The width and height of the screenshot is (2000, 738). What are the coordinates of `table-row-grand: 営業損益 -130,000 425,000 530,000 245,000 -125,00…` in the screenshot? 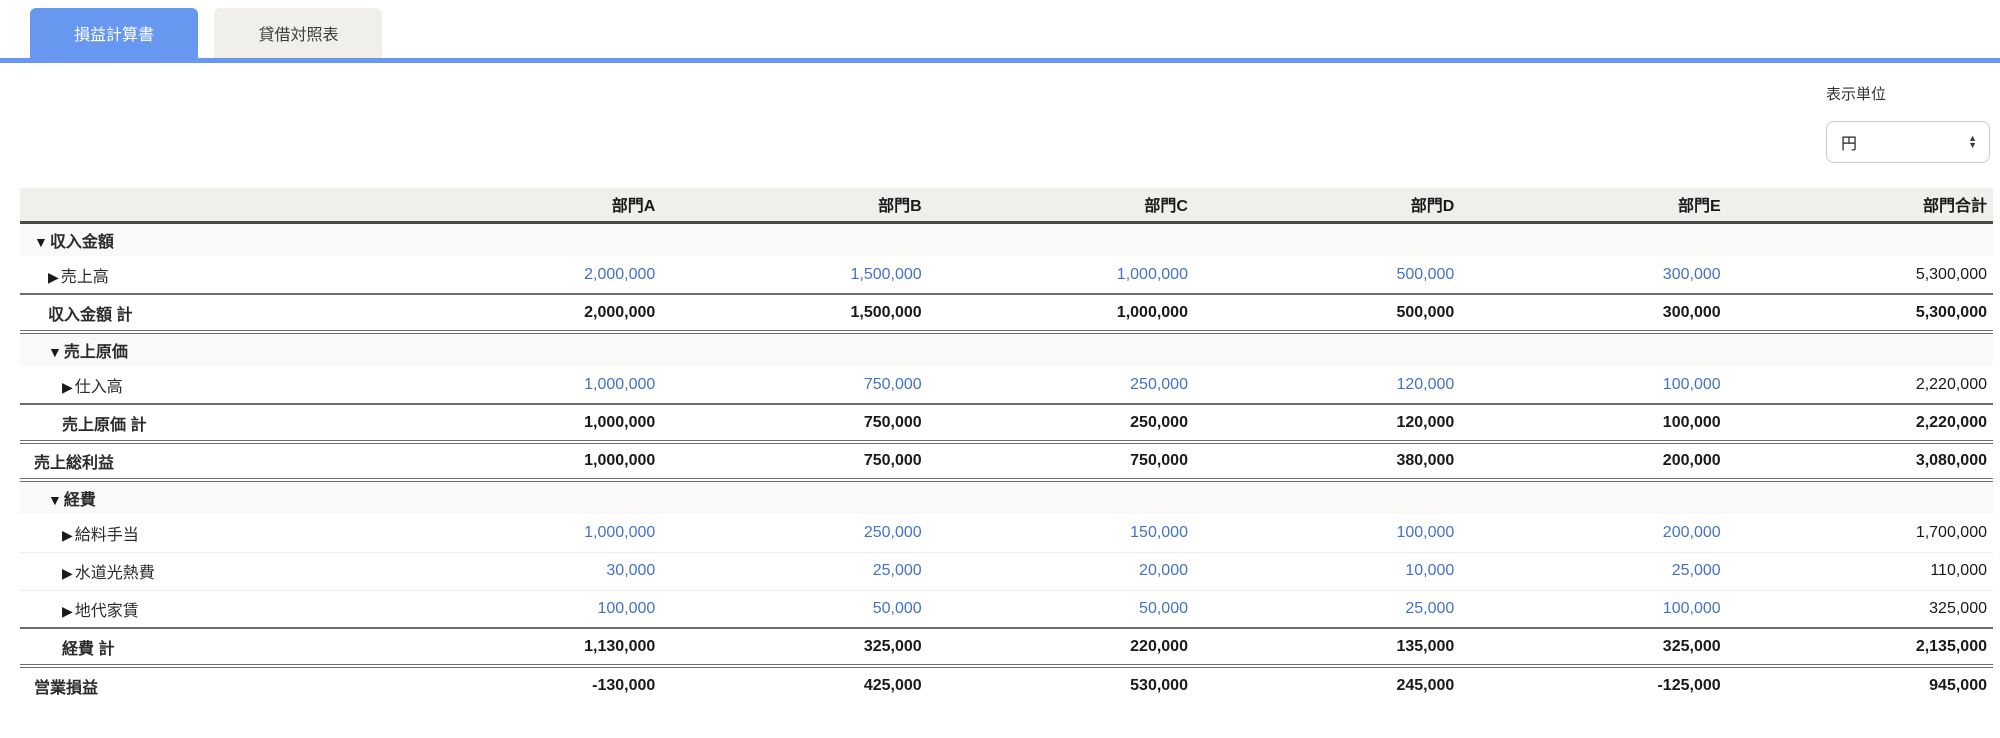 It's located at (1006, 685).